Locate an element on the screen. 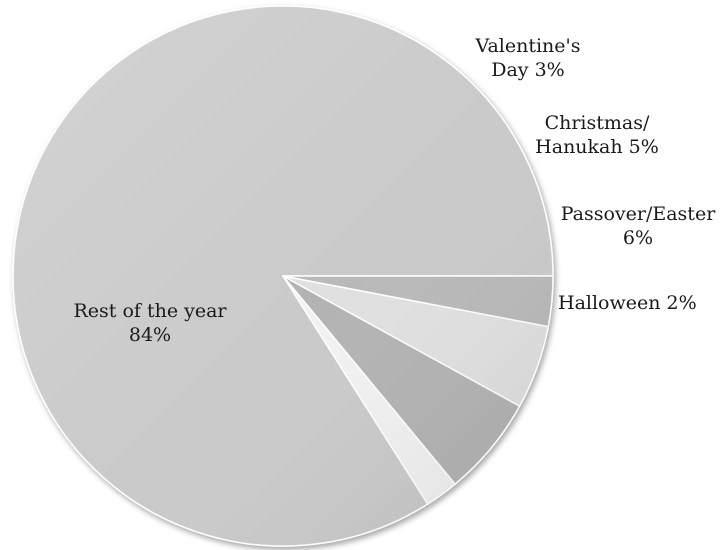 The image size is (727, 550). slice-label-halloween: Halloween 2% is located at coordinates (627, 303).